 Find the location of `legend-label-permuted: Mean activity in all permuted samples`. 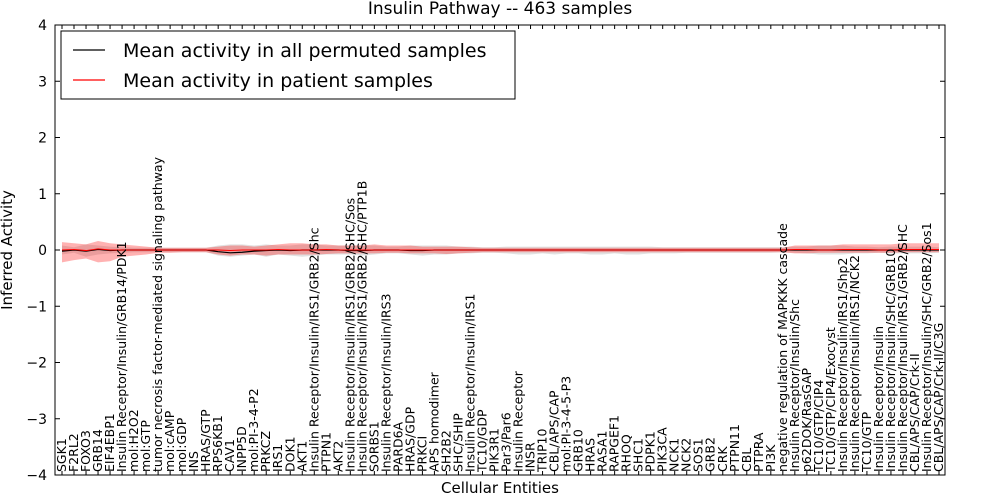

legend-label-permuted: Mean activity in all permuted samples is located at coordinates (304, 51).